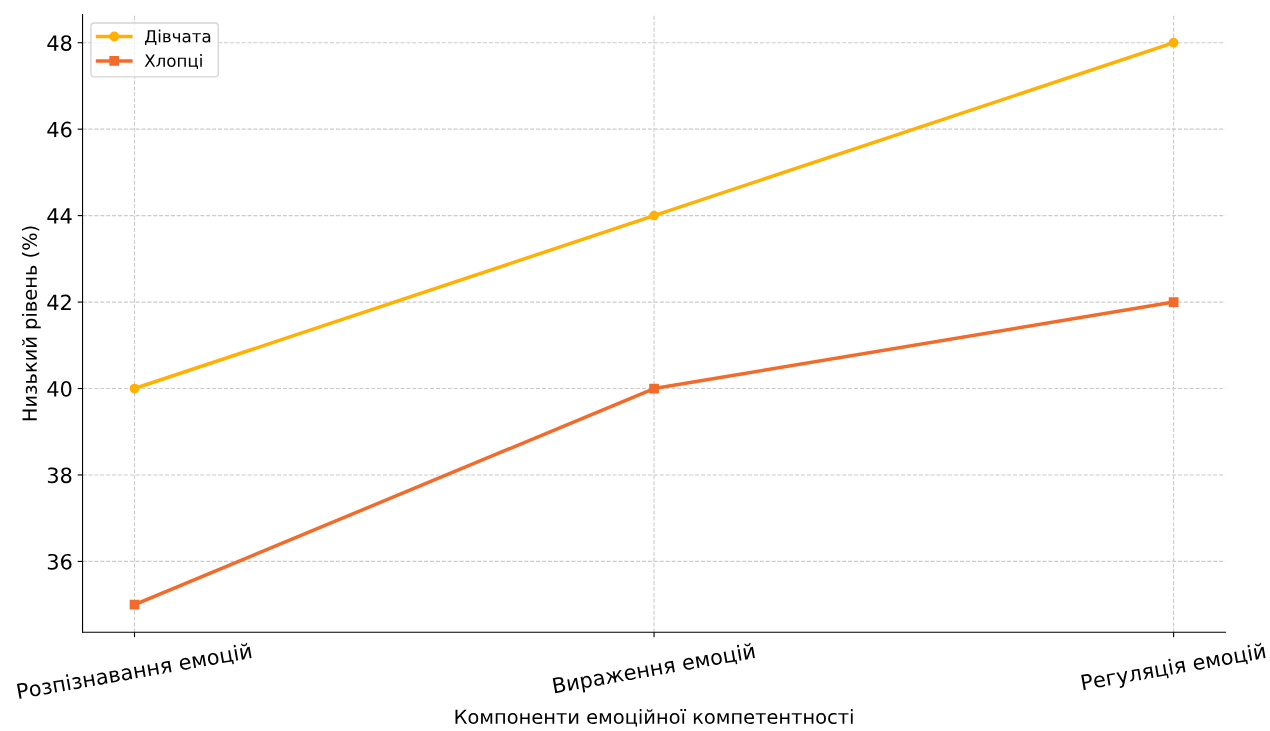 The height and width of the screenshot is (731, 1270). Describe the element at coordinates (59, 43) in the screenshot. I see `y-tick-label: 48` at that location.